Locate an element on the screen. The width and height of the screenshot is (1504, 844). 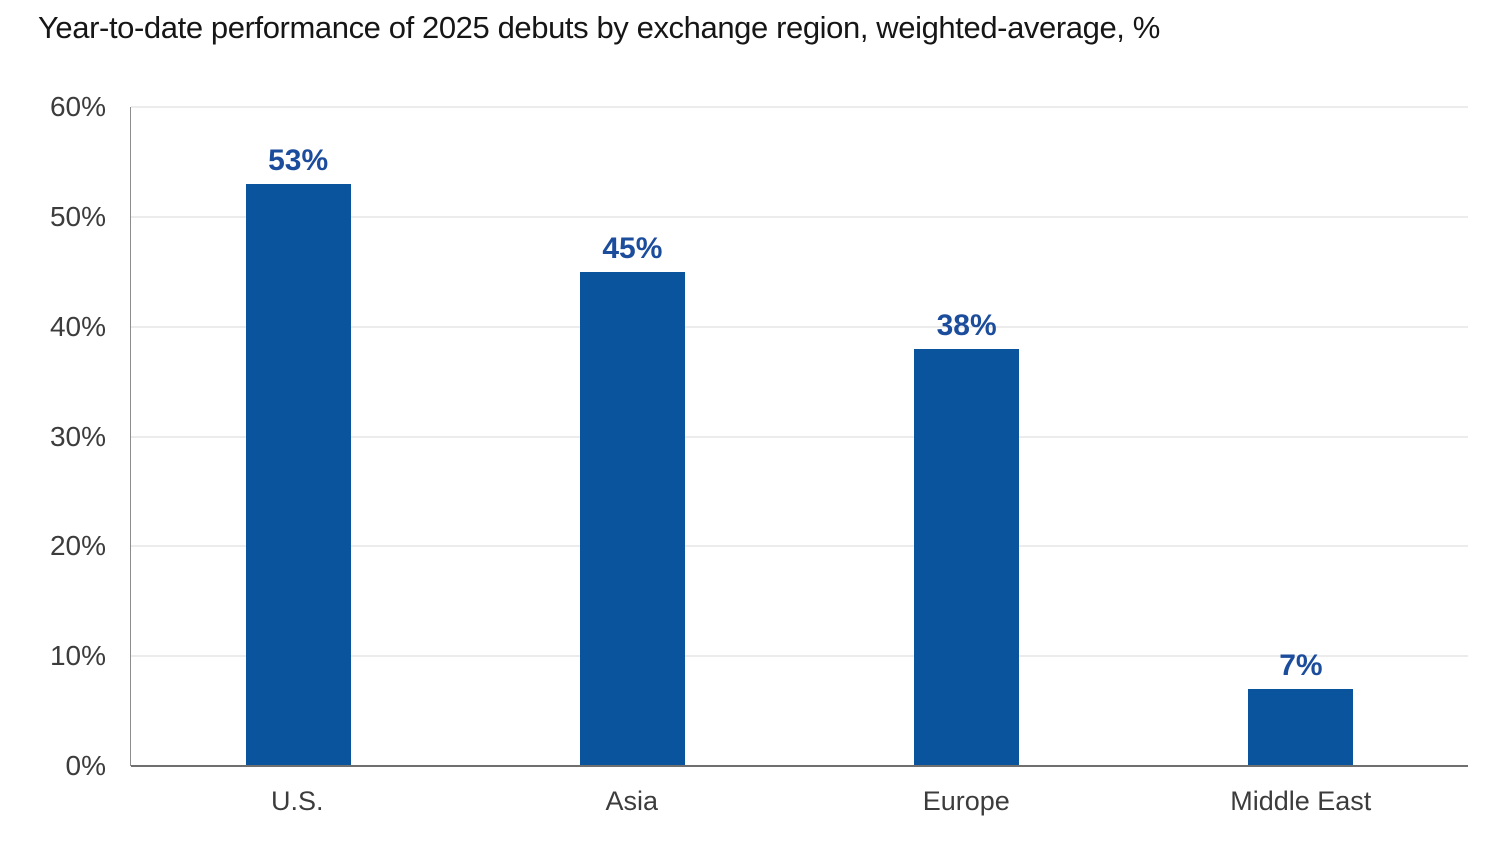
y-tick-label: 40% is located at coordinates (77, 326).